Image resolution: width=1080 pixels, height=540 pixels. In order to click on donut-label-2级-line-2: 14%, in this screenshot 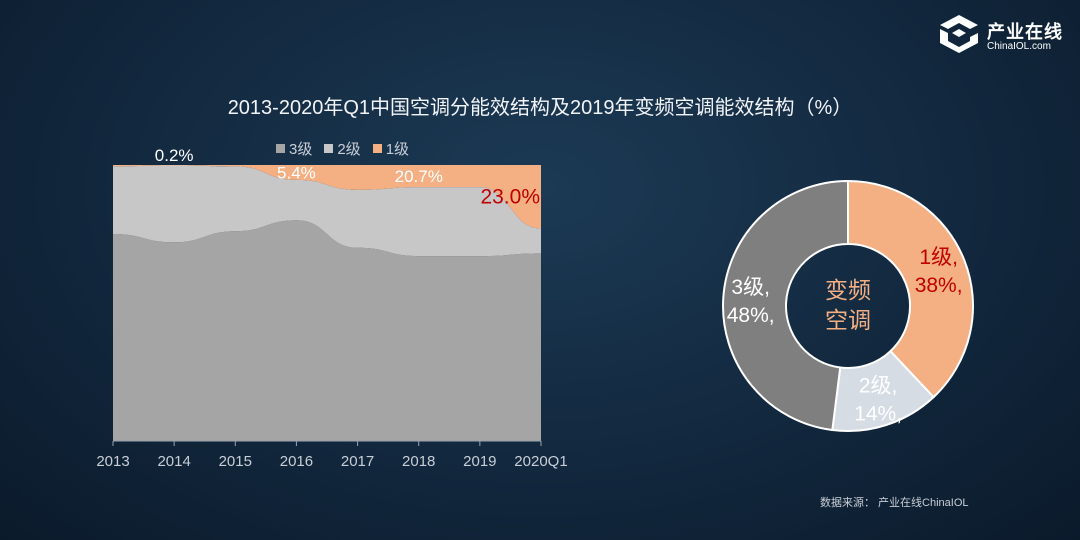, I will do `click(878, 414)`.